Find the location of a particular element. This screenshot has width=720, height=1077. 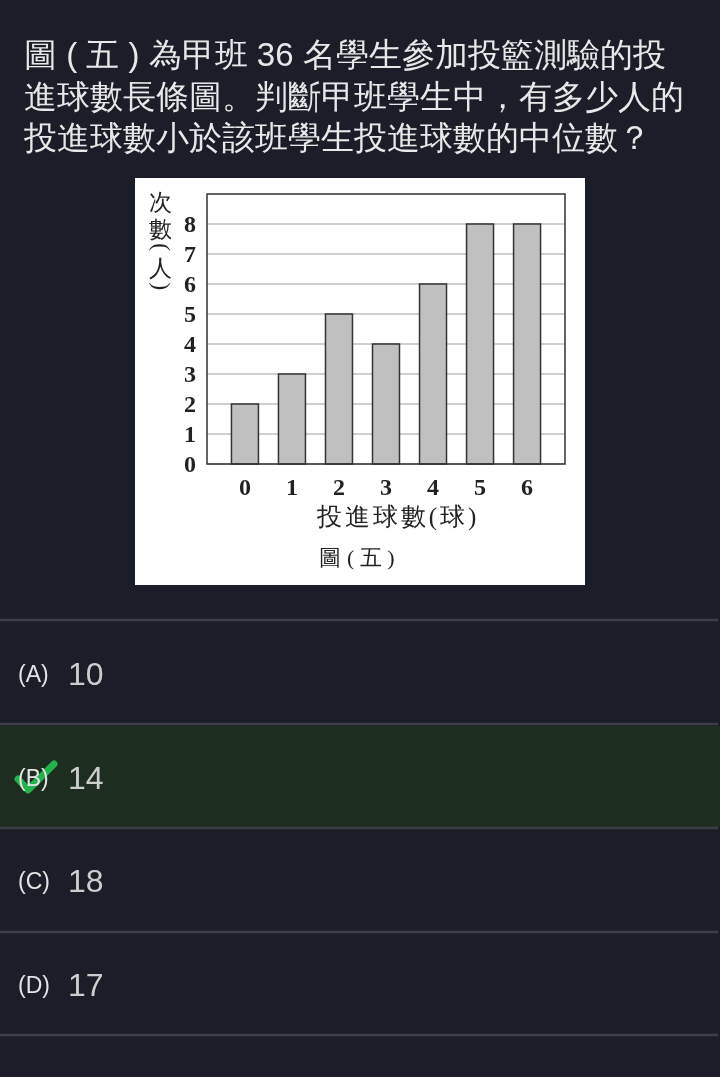

chart-title: 圖 ( 五 ) 為甲班 36 名學生參加投籃測驗的投進球數長條圖。判斷甲班學生中，有多少人的投進球數小於該班學生投進球數的中位數？ is located at coordinates (354, 96).